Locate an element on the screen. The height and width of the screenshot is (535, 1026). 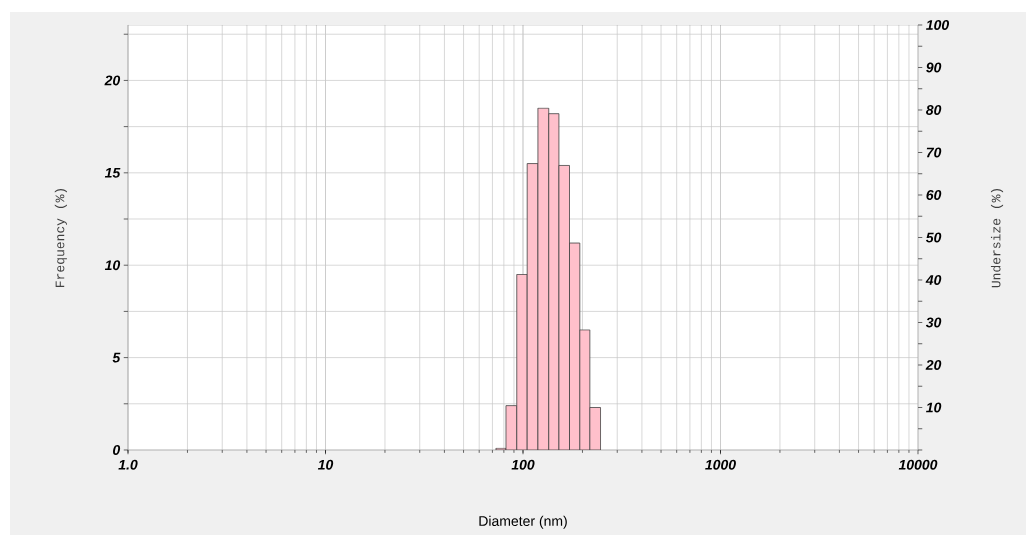
x-tick-label: 10 is located at coordinates (325, 464).